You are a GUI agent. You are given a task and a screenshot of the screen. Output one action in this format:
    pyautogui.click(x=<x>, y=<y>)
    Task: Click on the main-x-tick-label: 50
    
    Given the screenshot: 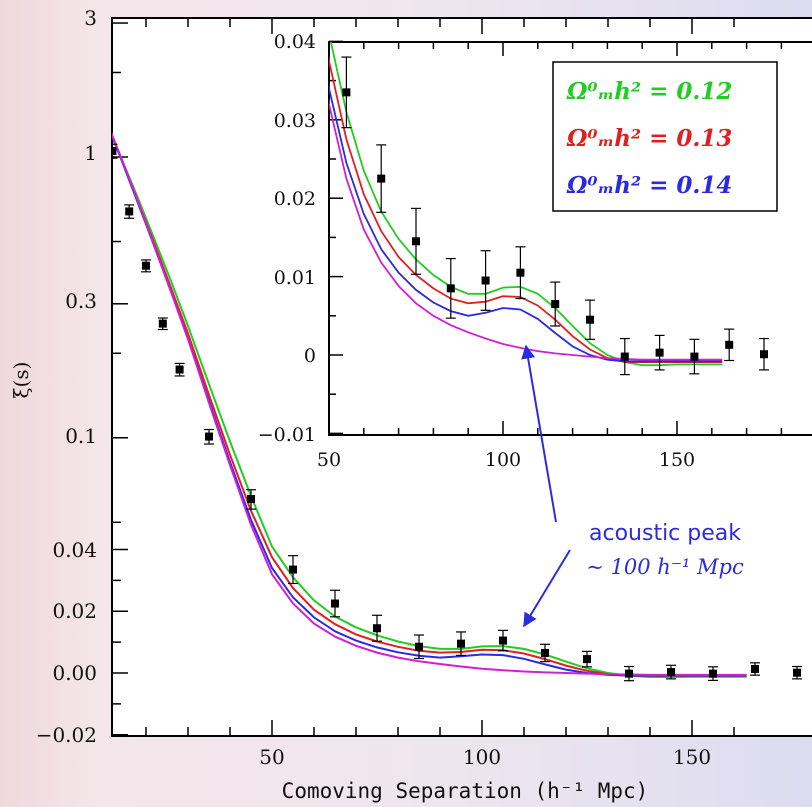 What is the action you would take?
    pyautogui.click(x=271, y=757)
    